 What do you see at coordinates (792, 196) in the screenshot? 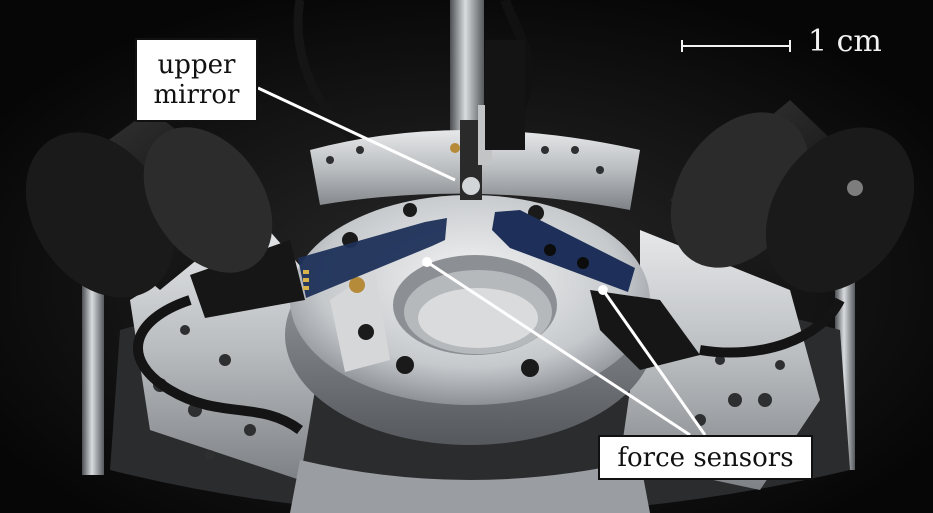
I see `right-cylinder` at bounding box center [792, 196].